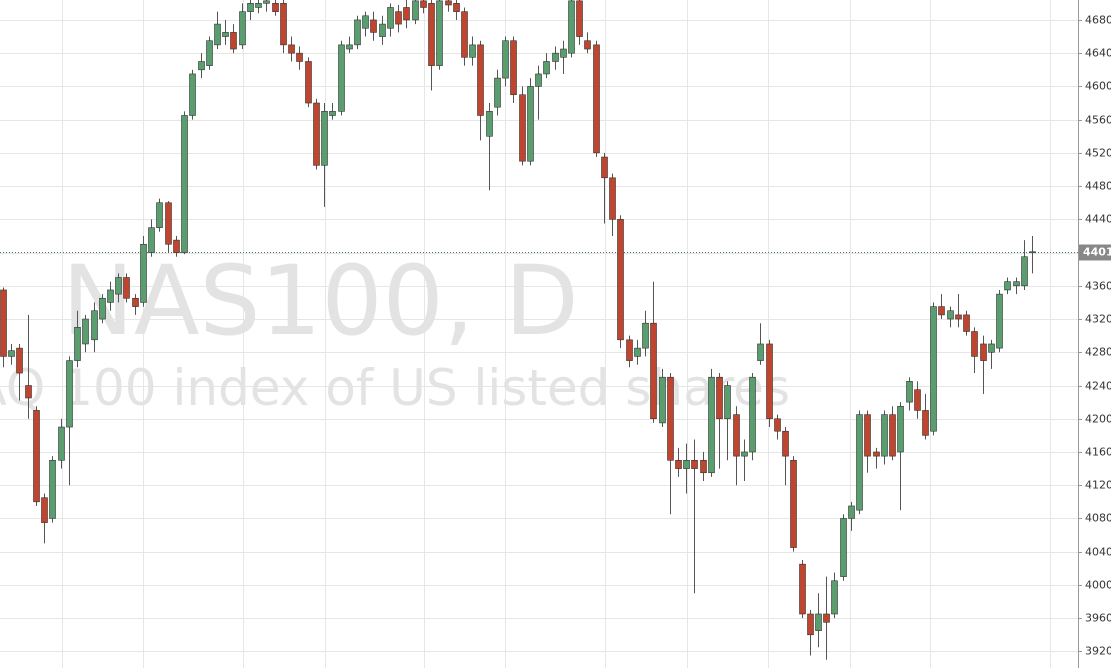  What do you see at coordinates (1098, 319) in the screenshot?
I see `y-tick-label: 4320` at bounding box center [1098, 319].